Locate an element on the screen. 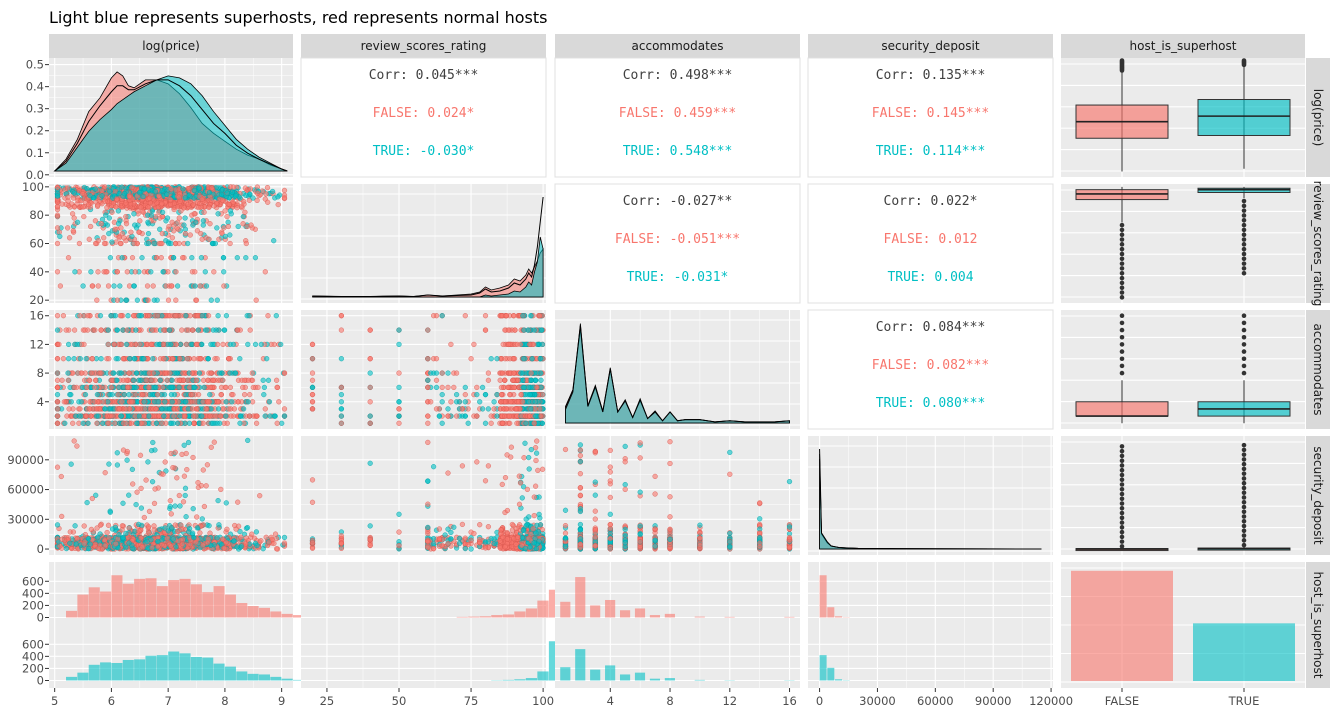  strip-label-right: accommodates is located at coordinates (1318, 370).